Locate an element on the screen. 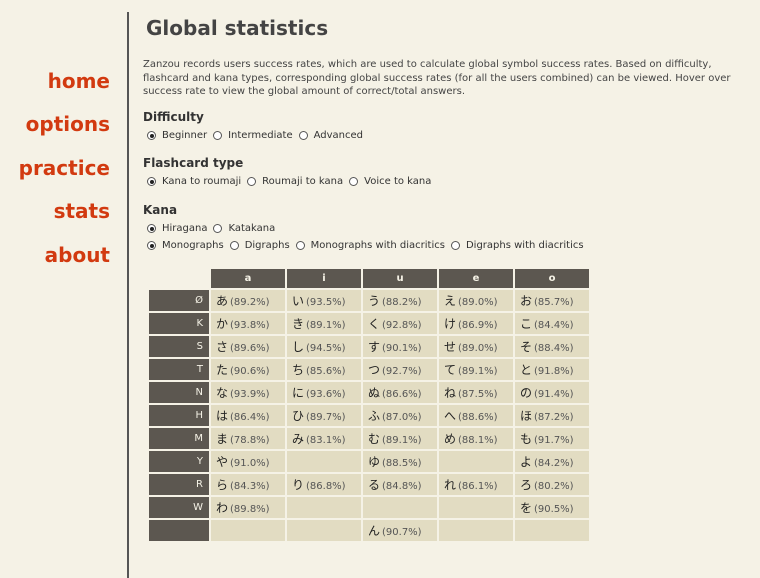  success-rate: (91.0%) is located at coordinates (250, 463).